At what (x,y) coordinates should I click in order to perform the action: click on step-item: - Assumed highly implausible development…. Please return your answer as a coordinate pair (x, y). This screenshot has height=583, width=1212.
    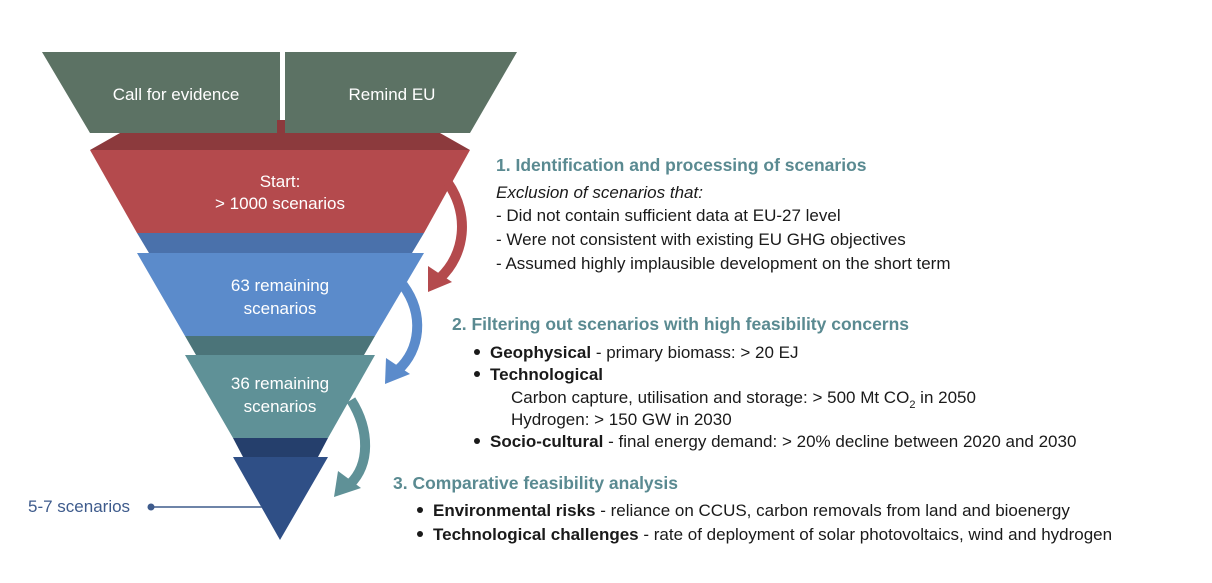
    Looking at the image, I should click on (723, 263).